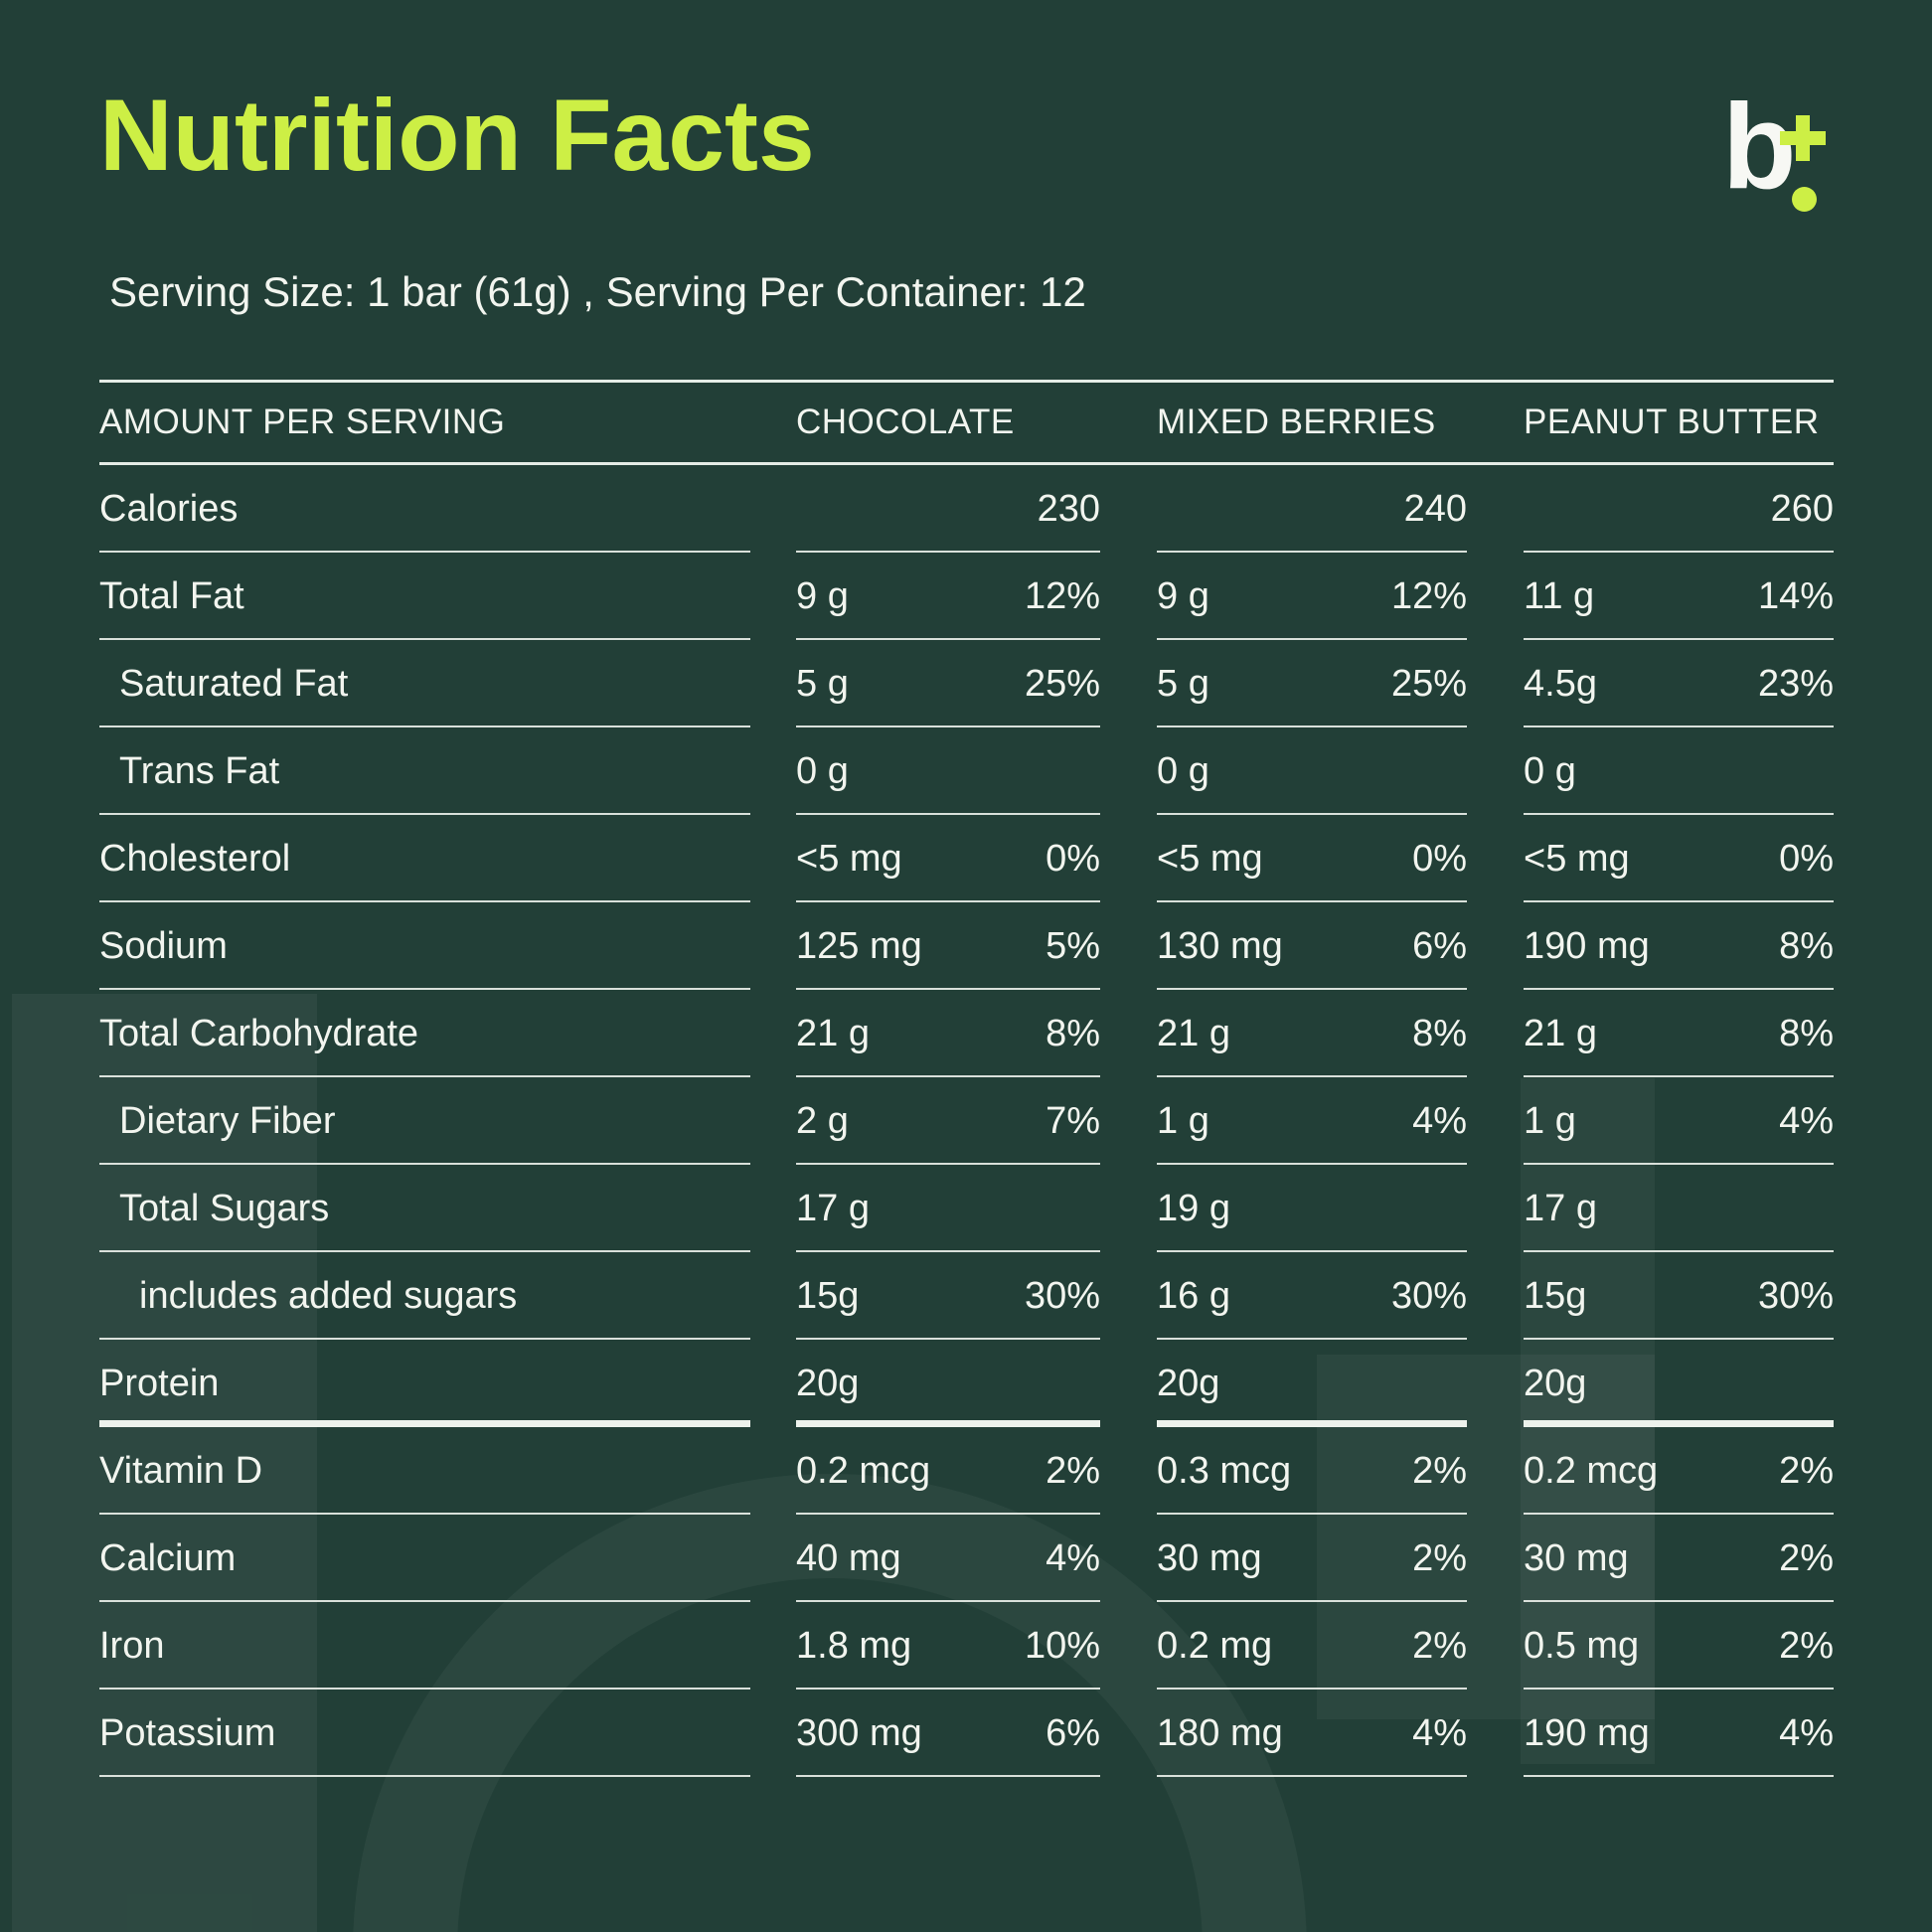 The image size is (1932, 1932). I want to click on value-cell: 180 mg 4%, so click(1312, 1733).